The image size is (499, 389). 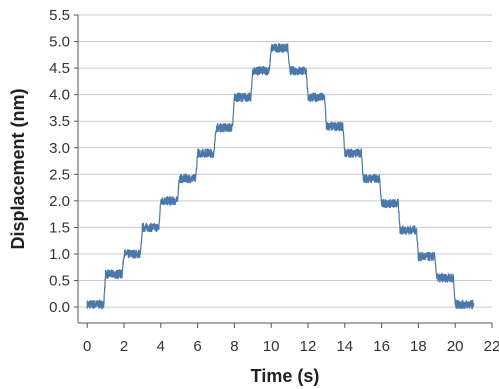 I want to click on x-tick-label: 10, so click(x=271, y=346).